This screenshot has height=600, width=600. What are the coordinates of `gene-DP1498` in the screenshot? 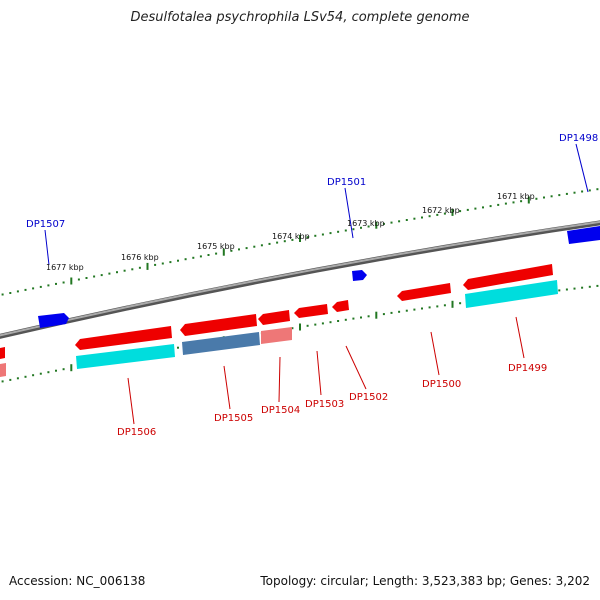 It's located at (583, 235).